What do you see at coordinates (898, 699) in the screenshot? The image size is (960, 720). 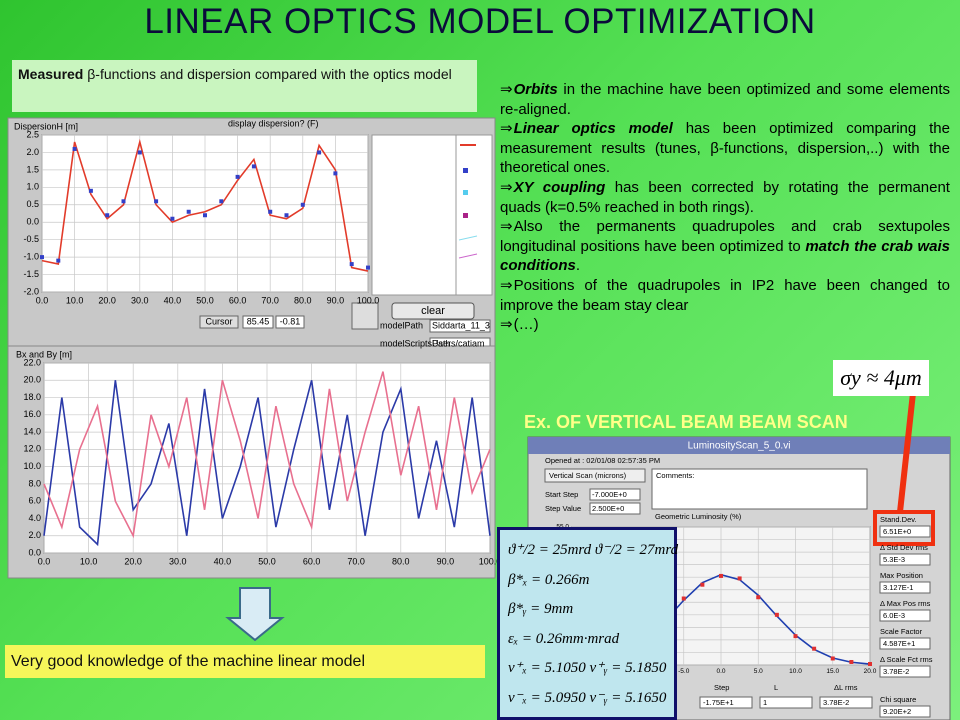 I see `label: Chi square` at bounding box center [898, 699].